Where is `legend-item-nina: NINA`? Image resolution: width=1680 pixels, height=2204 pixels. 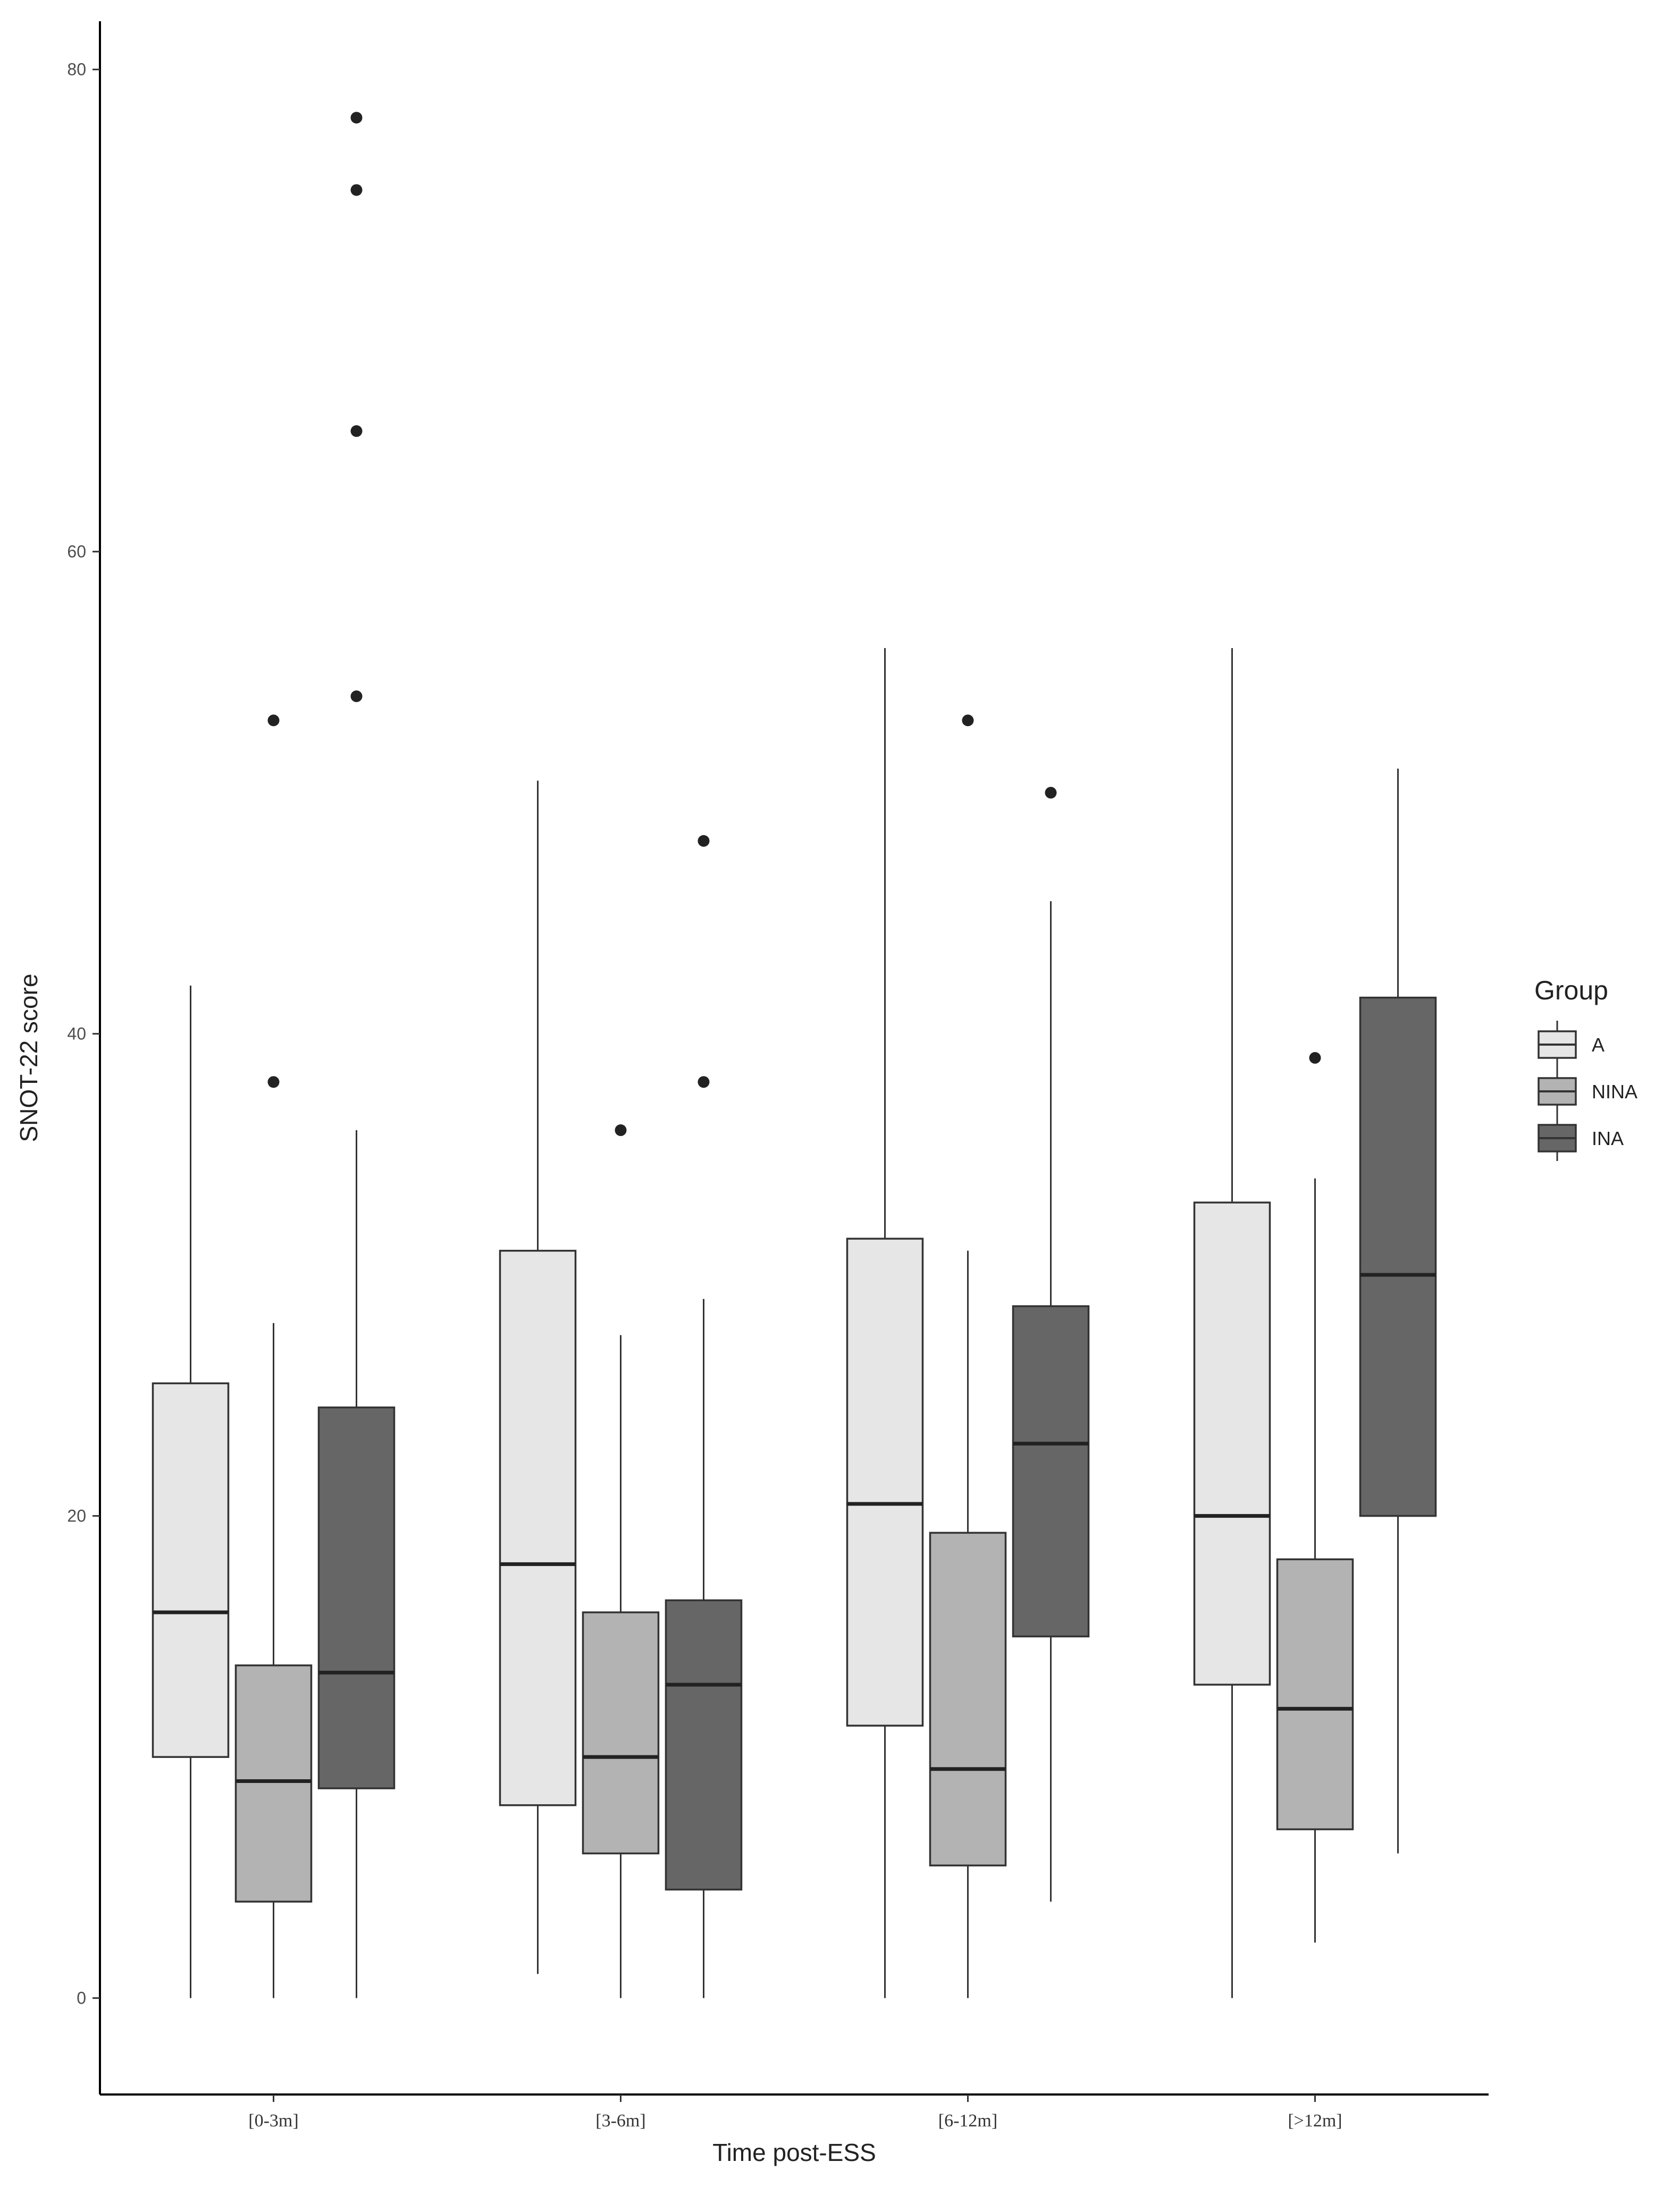 legend-item-nina: NINA is located at coordinates (1587, 1090).